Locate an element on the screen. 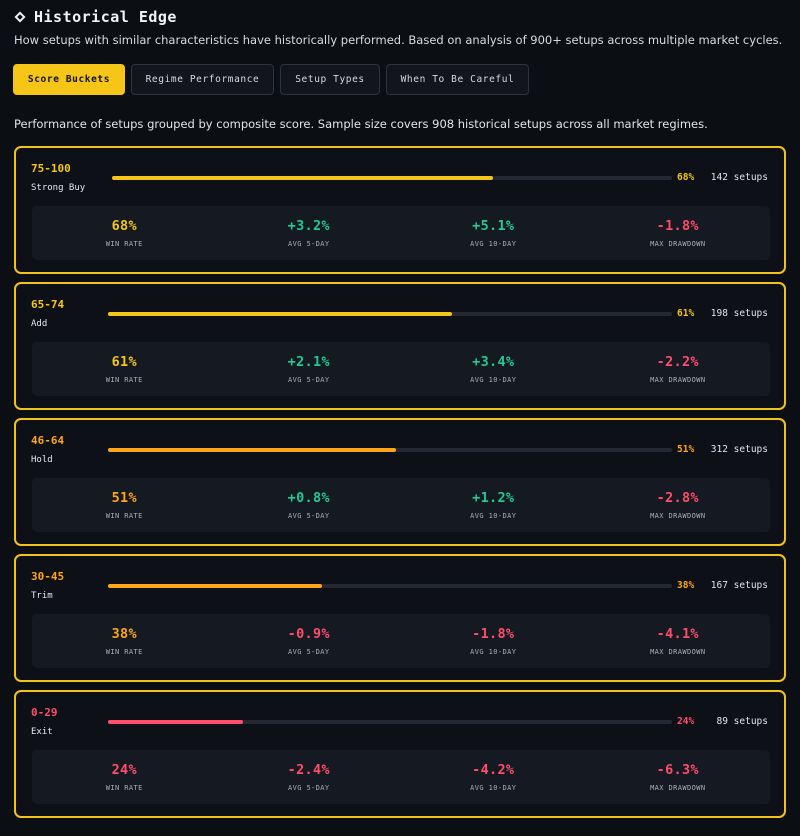 The height and width of the screenshot is (836, 800). metric-avg-5-day: +2.1% AVG 5-DAY is located at coordinates (309, 369).